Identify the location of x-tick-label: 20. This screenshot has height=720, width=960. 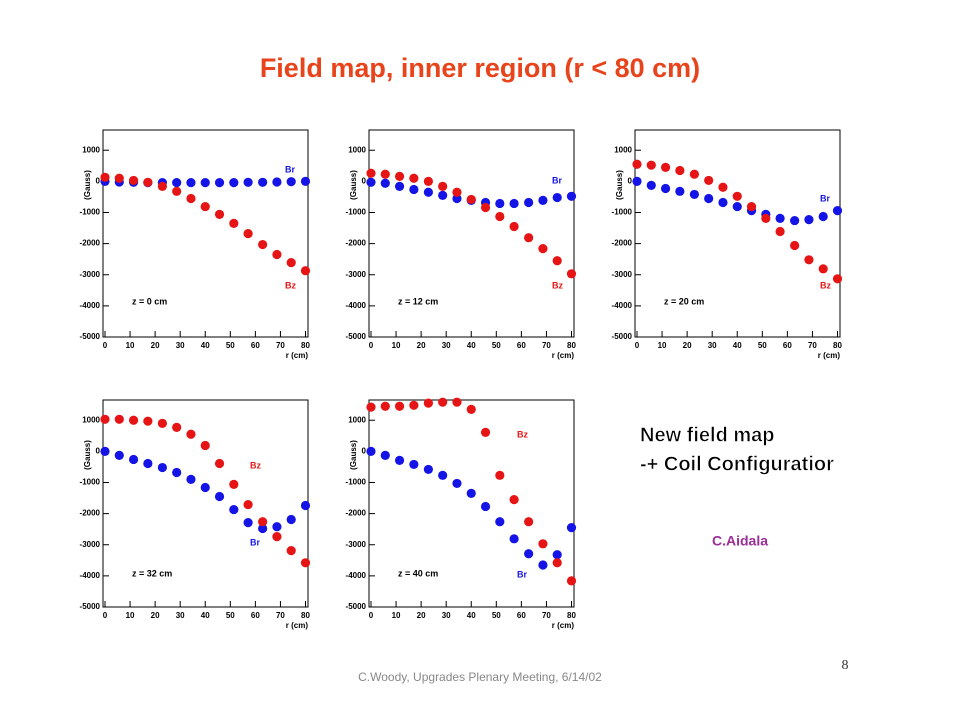
(687, 345).